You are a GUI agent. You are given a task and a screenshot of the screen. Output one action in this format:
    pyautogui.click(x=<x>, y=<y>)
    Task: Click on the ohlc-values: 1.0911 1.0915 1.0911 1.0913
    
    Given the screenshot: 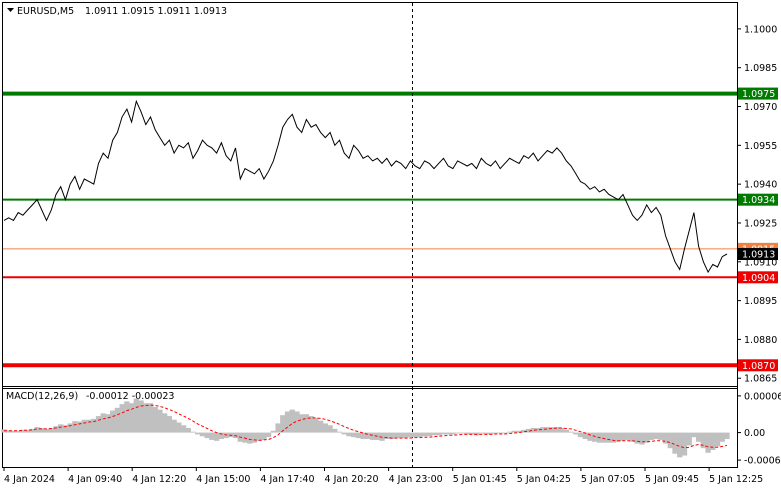 What is the action you would take?
    pyautogui.click(x=156, y=11)
    